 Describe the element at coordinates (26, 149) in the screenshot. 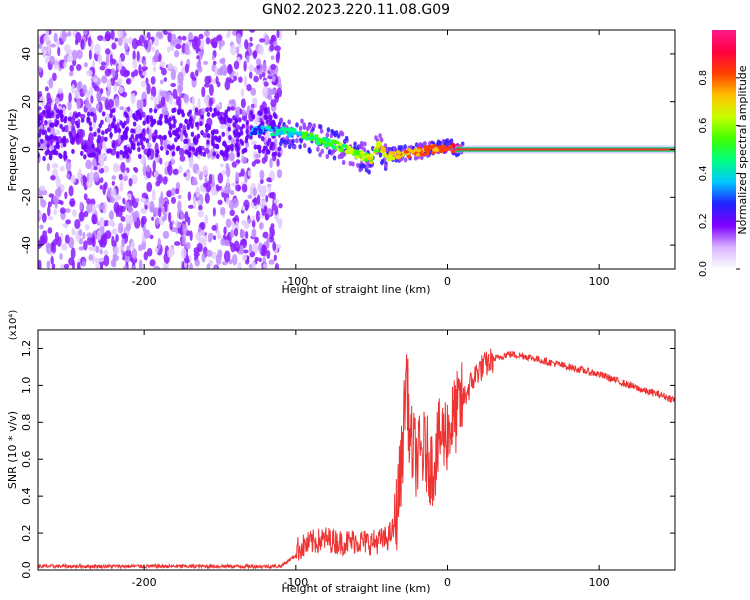

I see `y-tick-label: 0` at that location.